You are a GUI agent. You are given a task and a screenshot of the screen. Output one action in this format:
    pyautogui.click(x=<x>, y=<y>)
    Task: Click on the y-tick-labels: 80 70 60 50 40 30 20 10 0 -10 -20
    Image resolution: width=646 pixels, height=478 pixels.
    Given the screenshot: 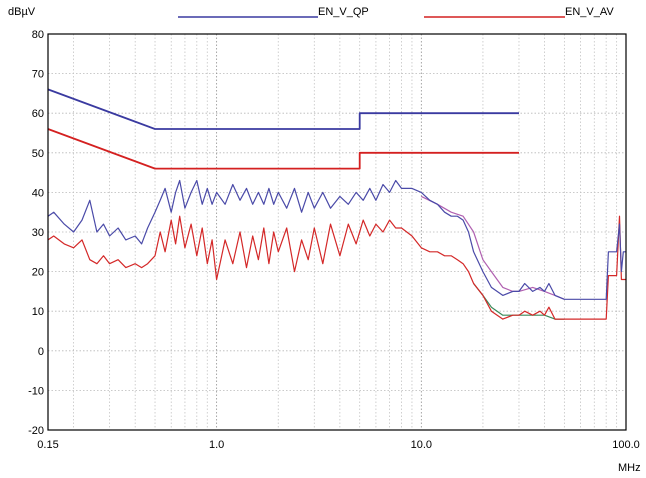 What is the action you would take?
    pyautogui.click(x=36, y=233)
    